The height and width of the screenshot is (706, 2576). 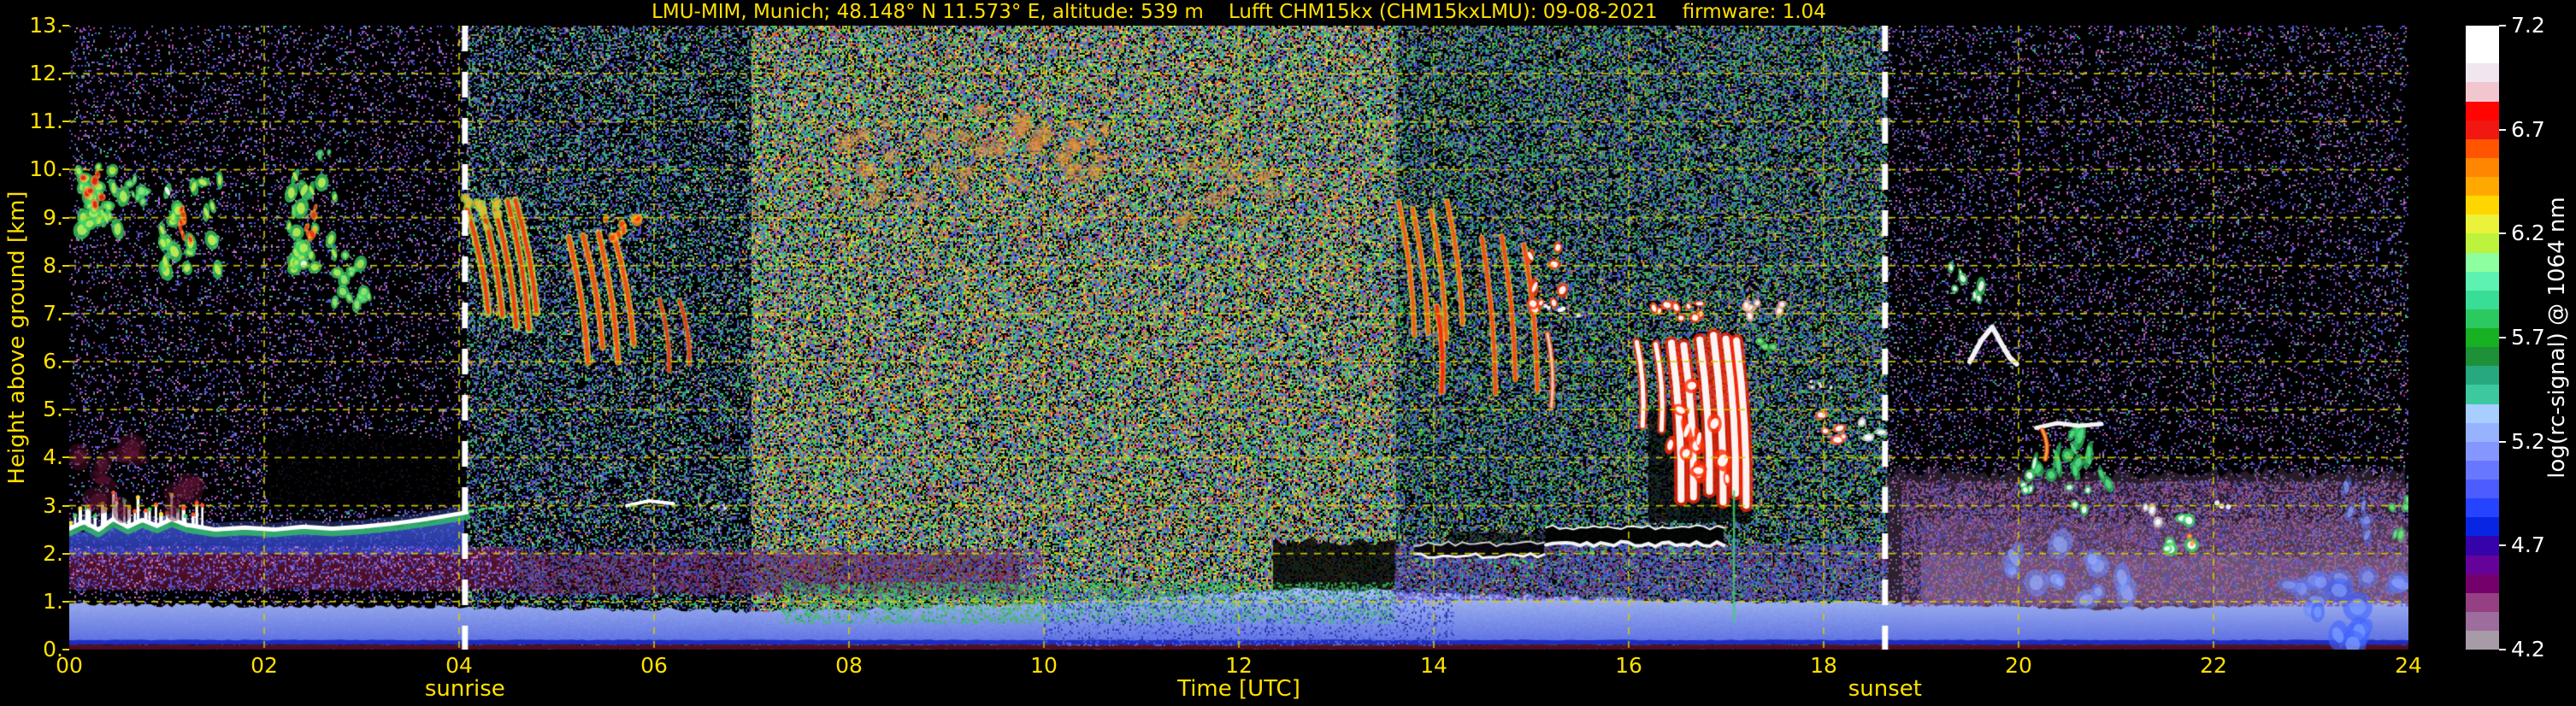 I want to click on x-tick-label: 16, so click(x=1628, y=665).